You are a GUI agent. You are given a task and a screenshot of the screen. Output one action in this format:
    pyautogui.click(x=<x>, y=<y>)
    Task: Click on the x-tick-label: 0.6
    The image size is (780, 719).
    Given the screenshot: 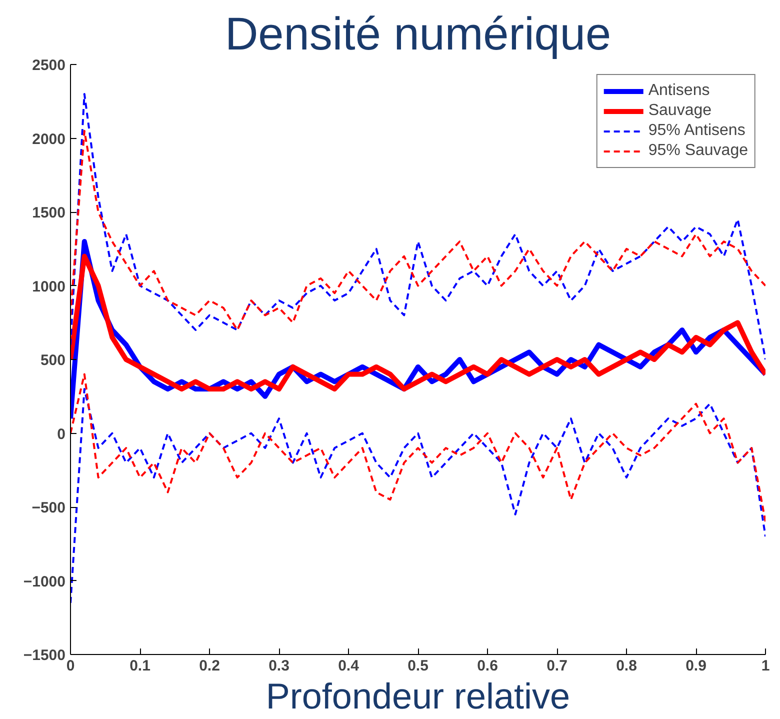 What is the action you would take?
    pyautogui.click(x=487, y=666)
    